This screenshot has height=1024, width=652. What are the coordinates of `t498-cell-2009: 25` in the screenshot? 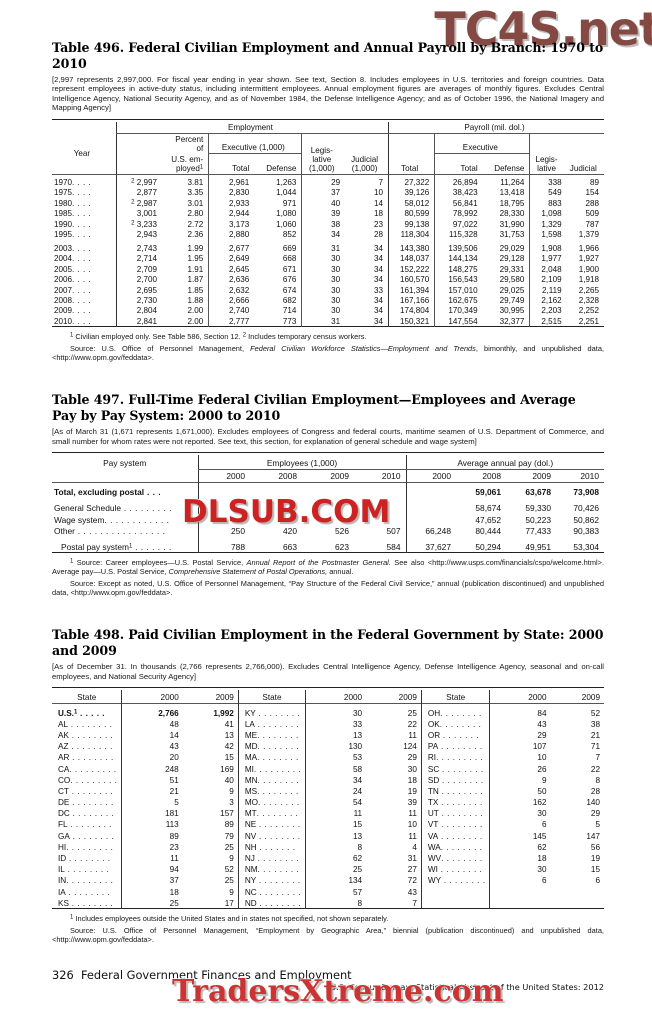 It's located at (412, 713).